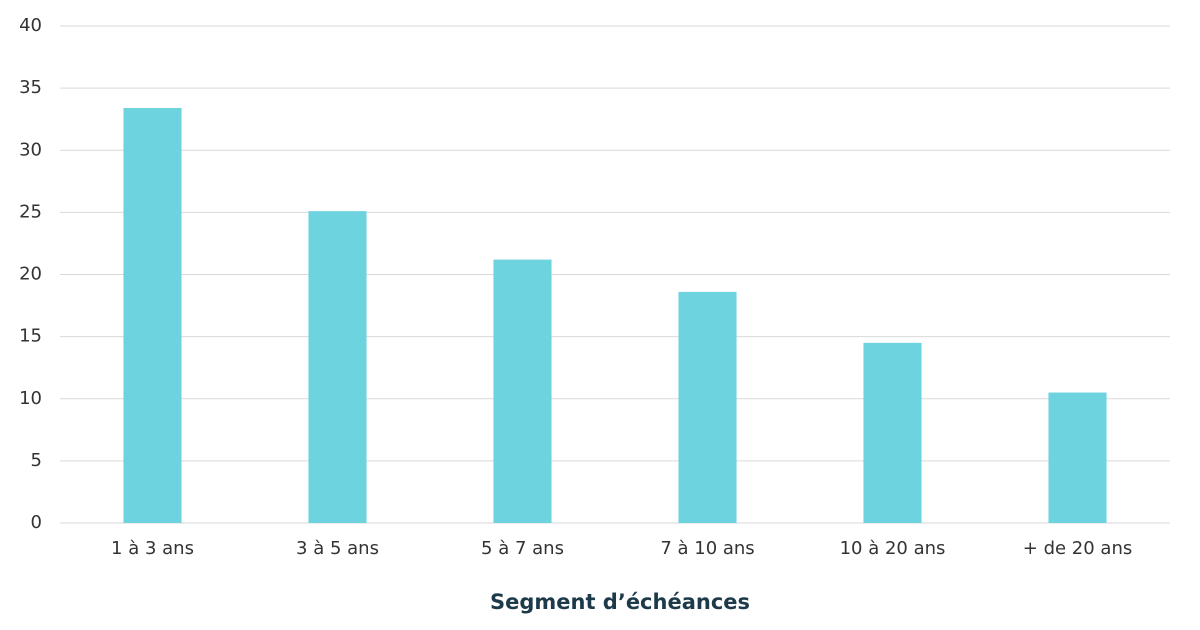  Describe the element at coordinates (30, 336) in the screenshot. I see `y-tick-label: 15` at that location.